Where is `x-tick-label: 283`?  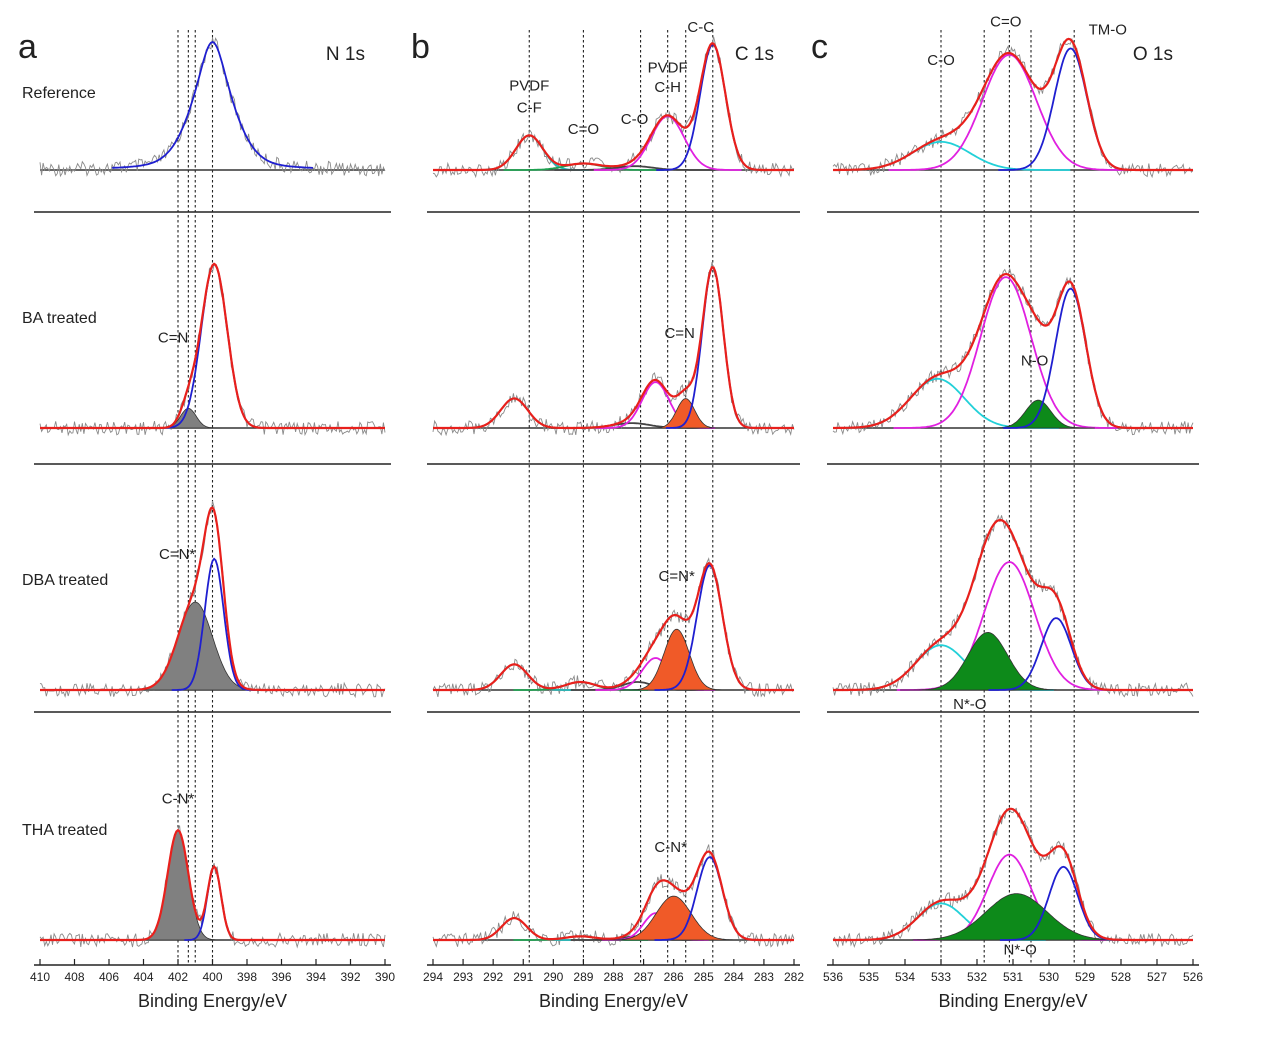
x-tick-label: 283 is located at coordinates (764, 977).